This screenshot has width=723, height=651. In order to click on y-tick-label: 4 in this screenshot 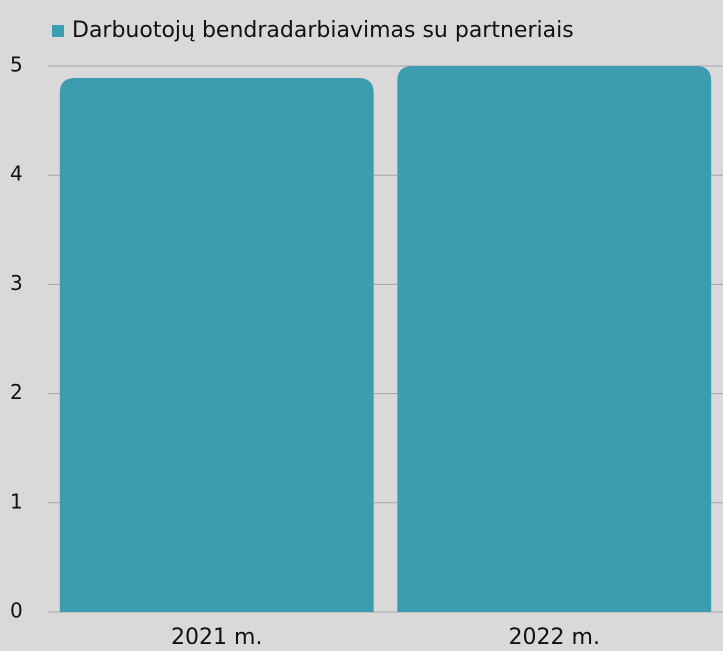, I will do `click(16, 174)`.